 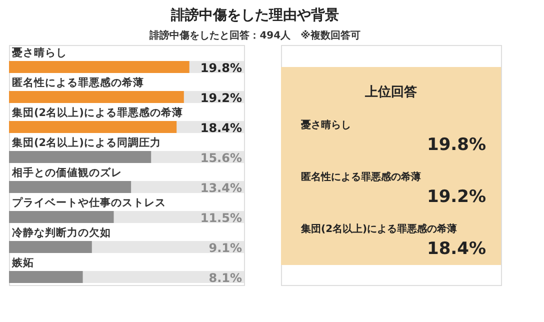 I want to click on text: 上位回答, so click(x=390, y=92).